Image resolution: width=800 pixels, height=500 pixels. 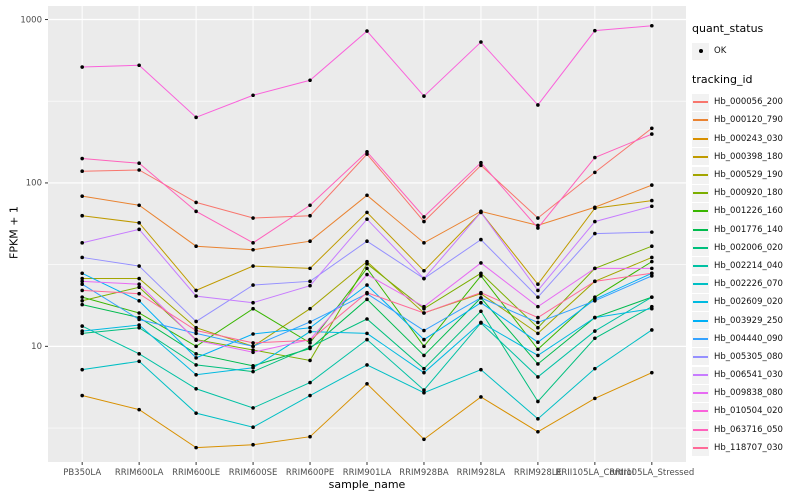 What do you see at coordinates (424, 217) in the screenshot?
I see `data-point-Hb_063716_050-RRIM928BA` at bounding box center [424, 217].